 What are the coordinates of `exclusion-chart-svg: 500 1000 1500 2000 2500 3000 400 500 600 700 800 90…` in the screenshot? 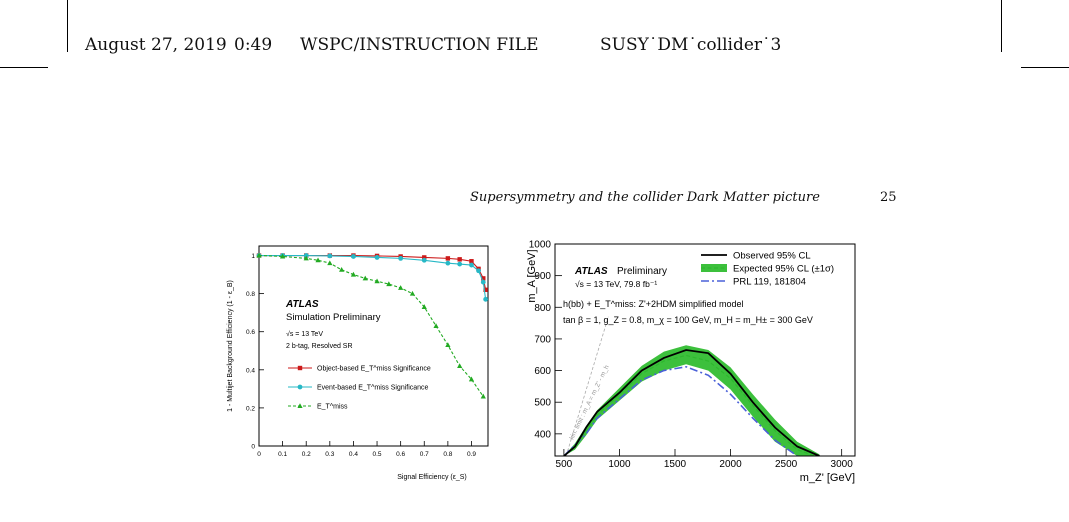 It's located at (691, 362).